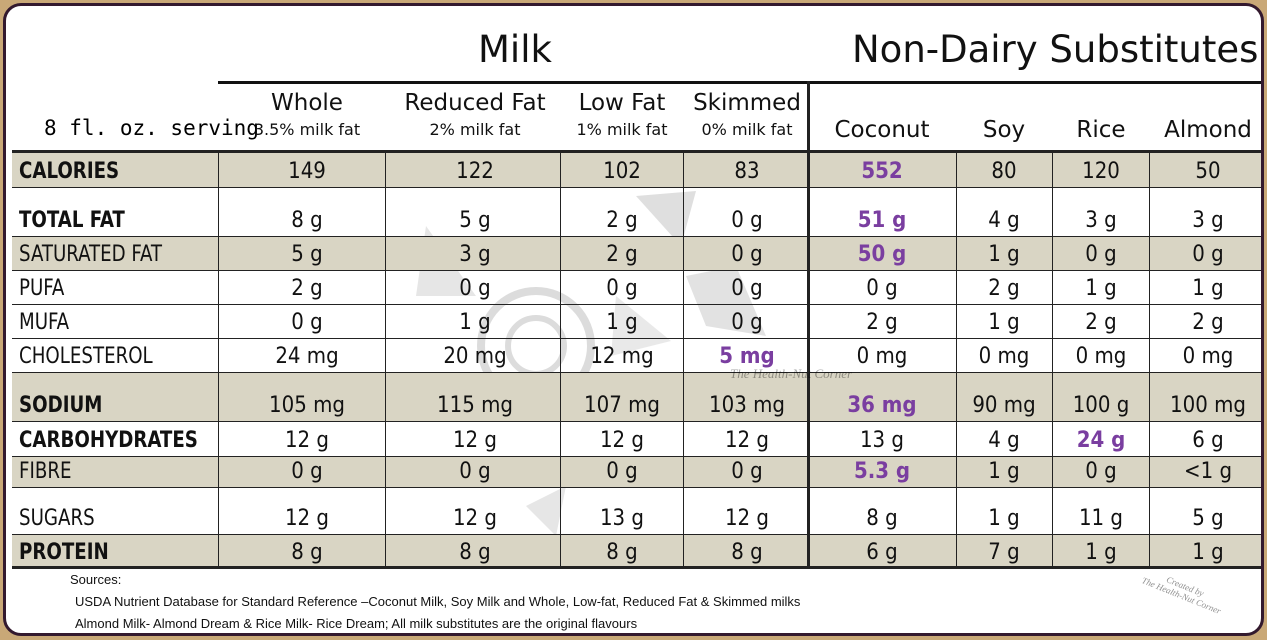 The image size is (1267, 640). I want to click on table-cell: 122, so click(475, 171).